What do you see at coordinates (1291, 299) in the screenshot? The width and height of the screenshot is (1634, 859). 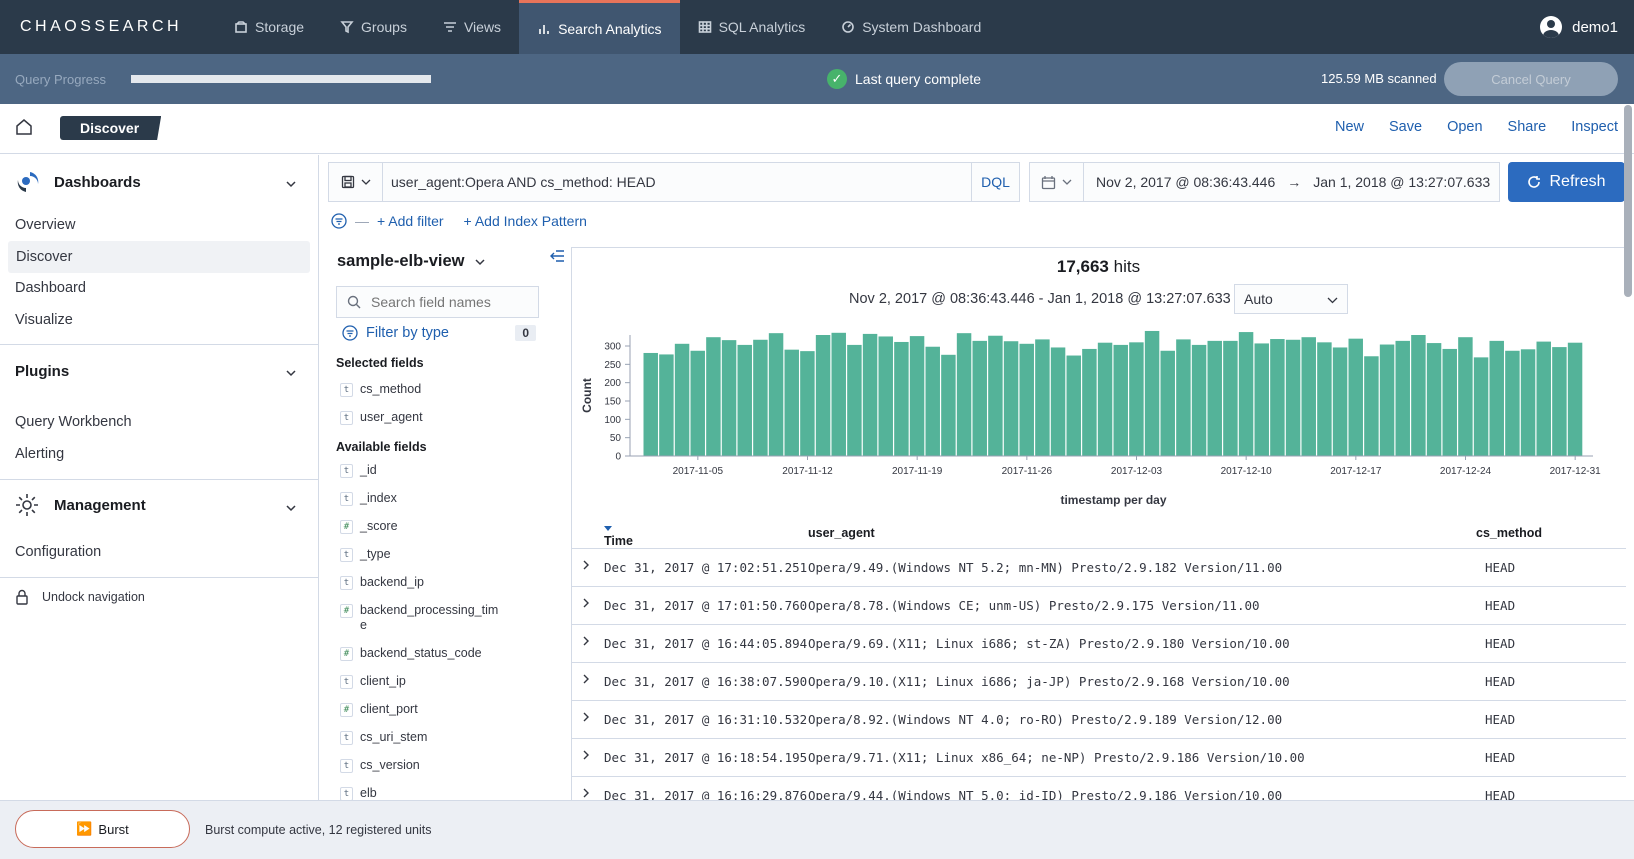 I see `interval-select: Auto` at bounding box center [1291, 299].